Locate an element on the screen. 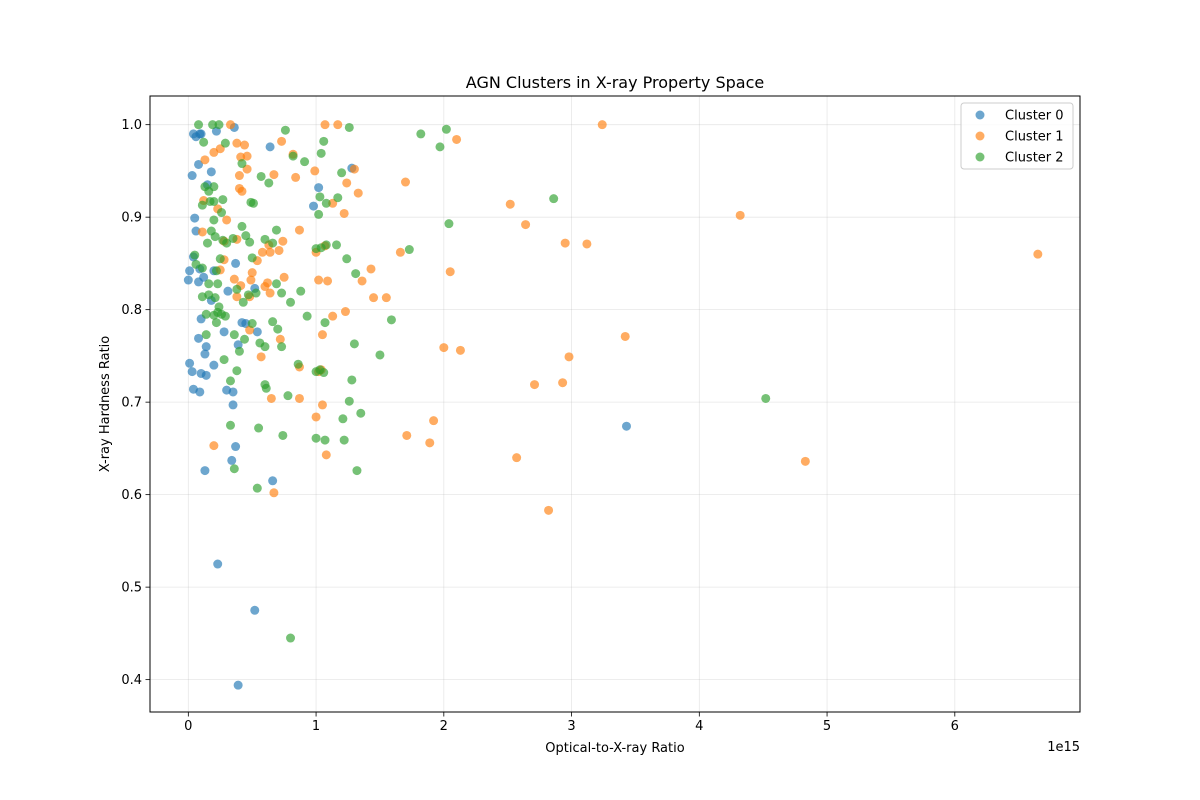 The height and width of the screenshot is (800, 1200). y-tick-label: 1.0 is located at coordinates (131, 125).